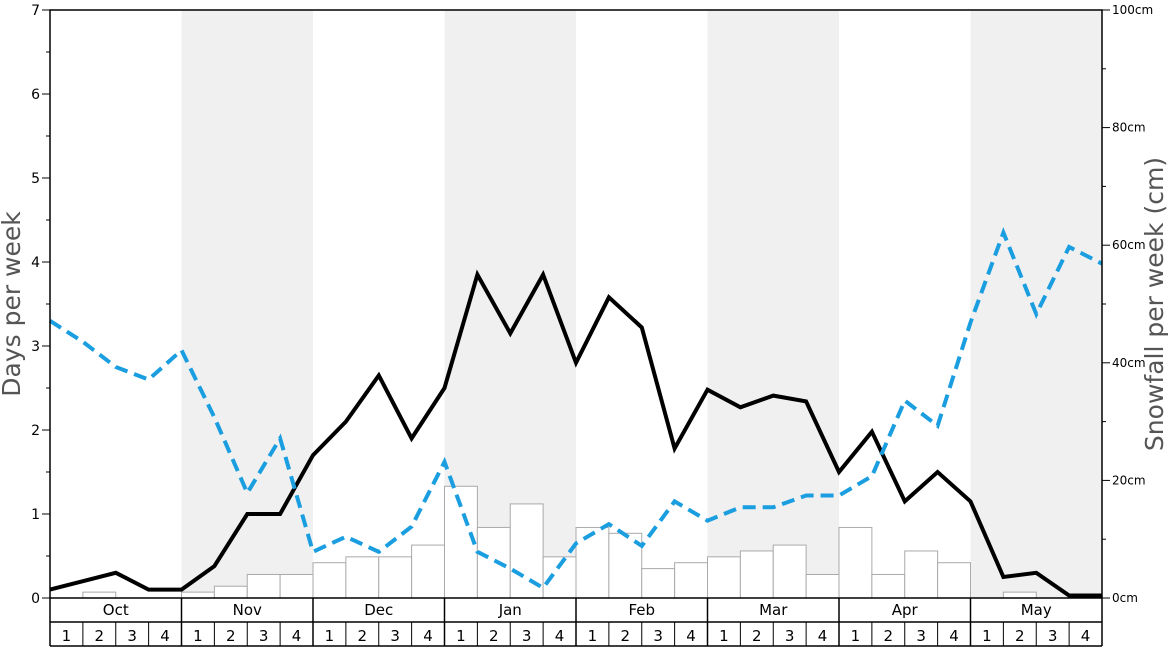 This screenshot has width=1168, height=648. What do you see at coordinates (1129, 128) in the screenshot?
I see `right-tick-label: 80cm` at bounding box center [1129, 128].